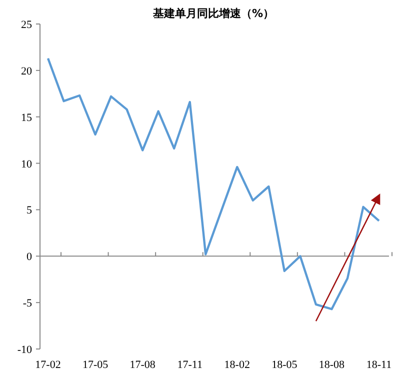 This screenshot has height=387, width=407. I want to click on y-tick-label: -5, so click(27, 304).